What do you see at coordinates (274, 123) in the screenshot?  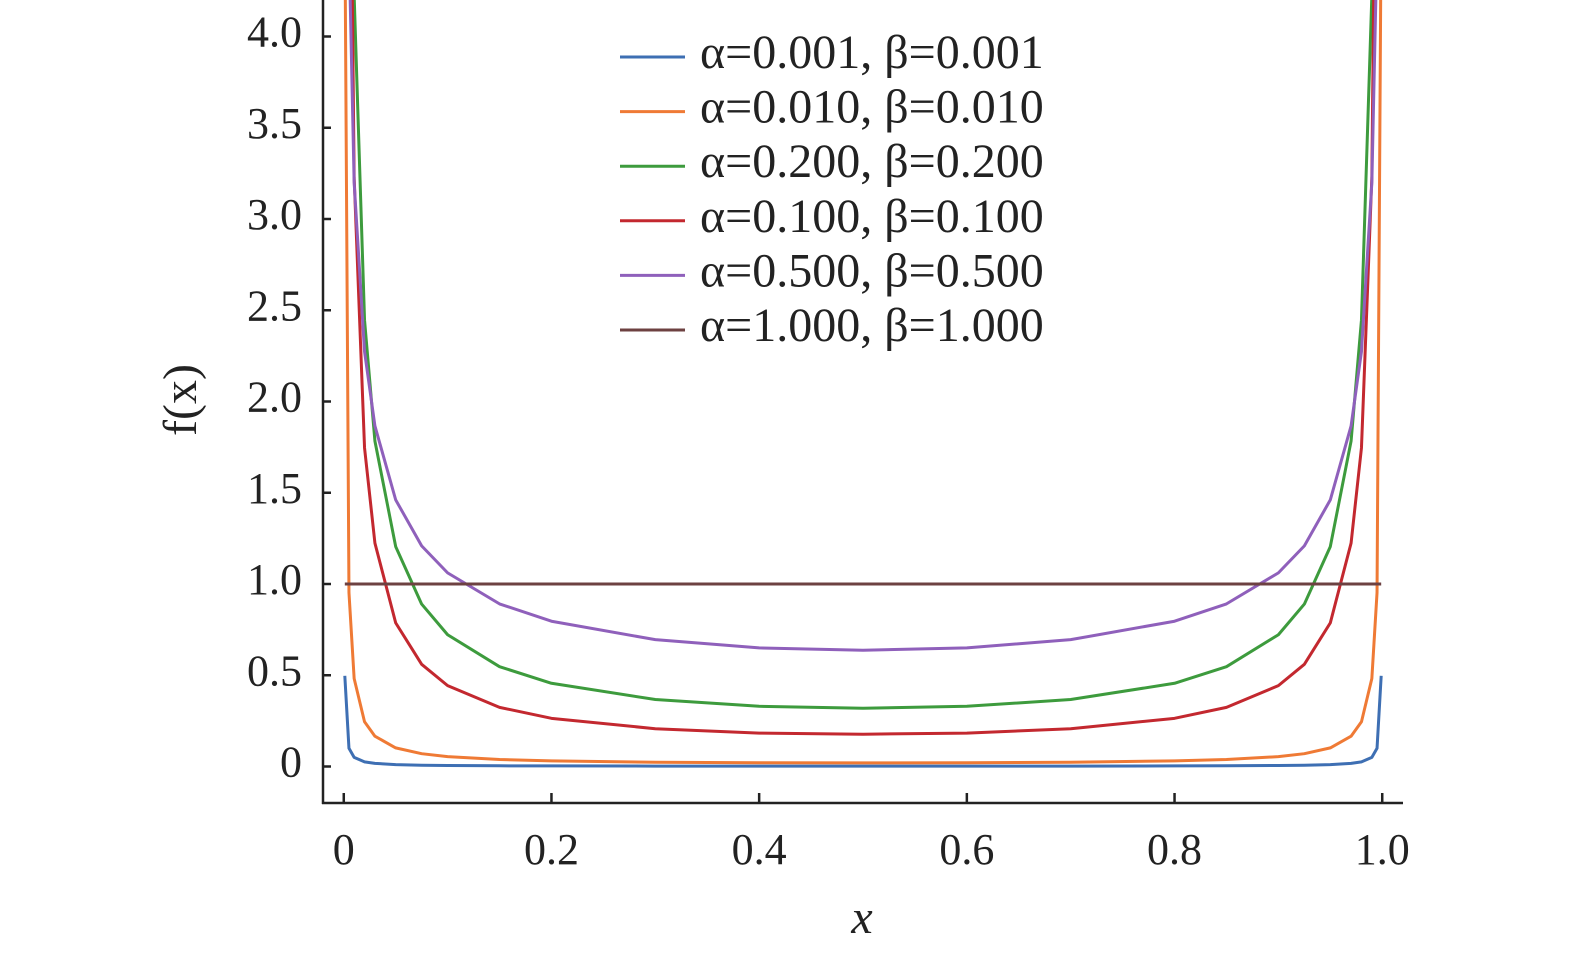 I see `y-tick-label: 3.5` at bounding box center [274, 123].